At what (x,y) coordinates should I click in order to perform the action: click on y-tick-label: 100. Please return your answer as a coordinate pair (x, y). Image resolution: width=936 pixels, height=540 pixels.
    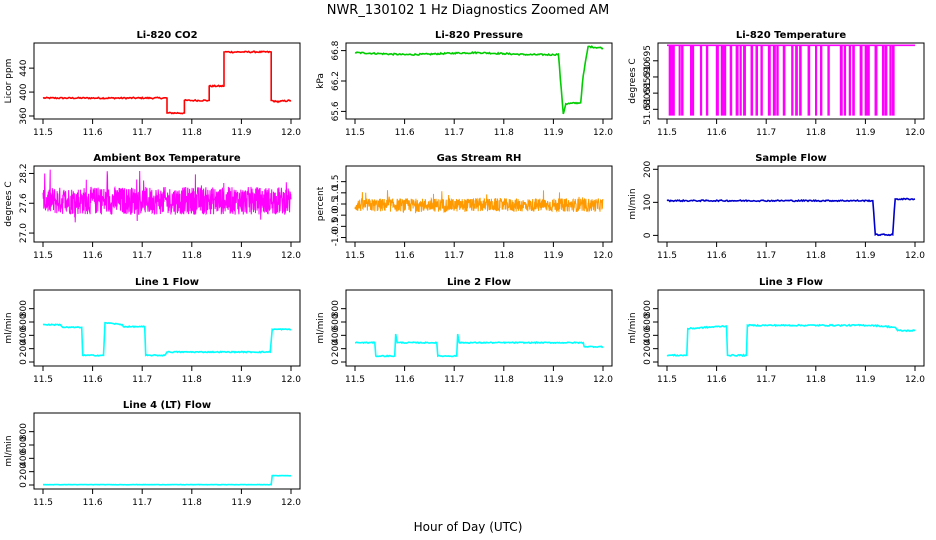
    Looking at the image, I should click on (648, 201).